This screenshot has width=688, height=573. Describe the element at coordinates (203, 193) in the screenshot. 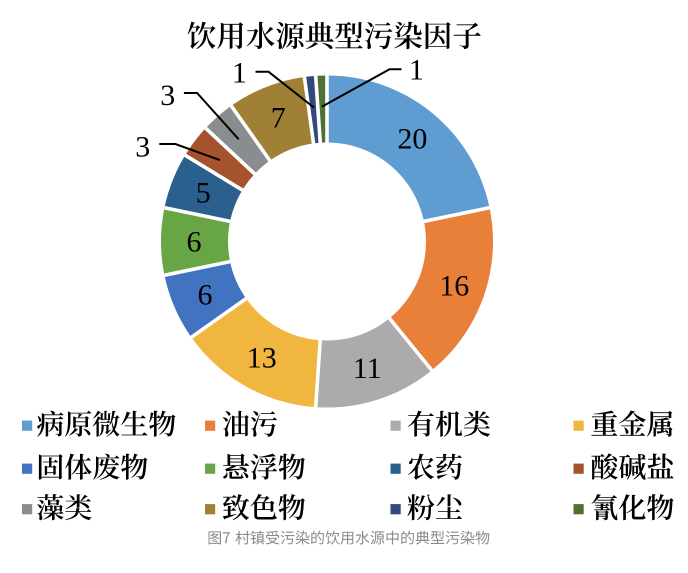

I see `svg-text: 5` at that location.